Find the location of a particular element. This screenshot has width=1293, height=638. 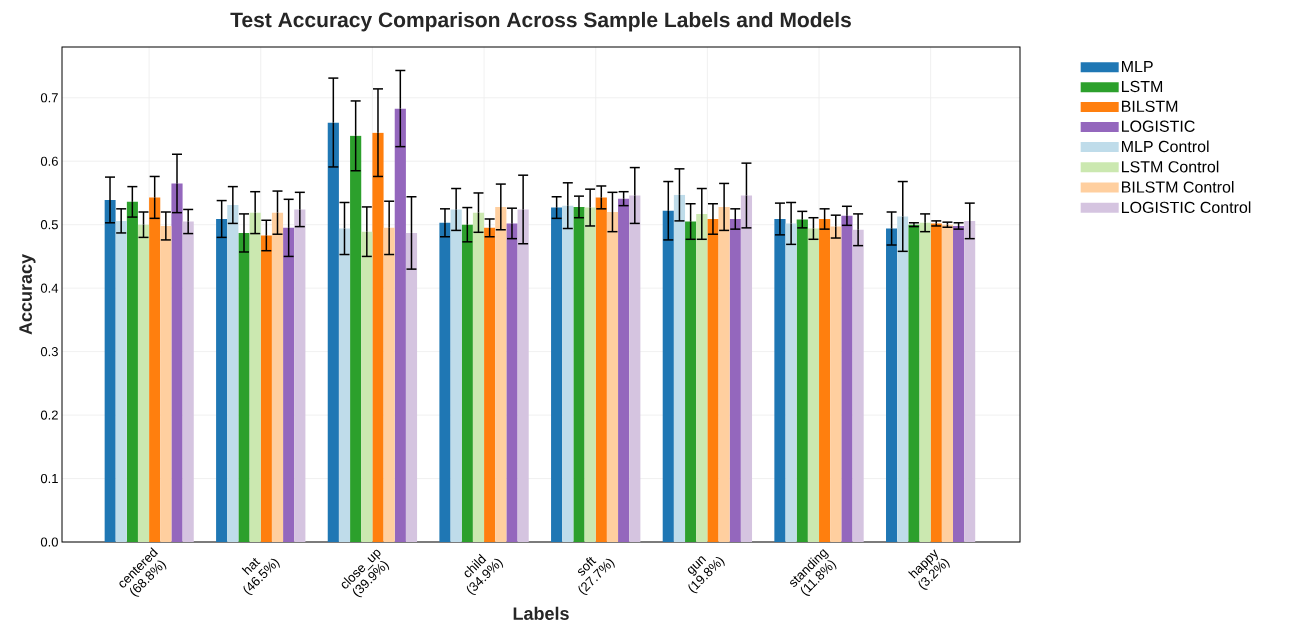

chart-title: Test Accuracy Comparison Across Sample Labels and Models is located at coordinates (540, 21).